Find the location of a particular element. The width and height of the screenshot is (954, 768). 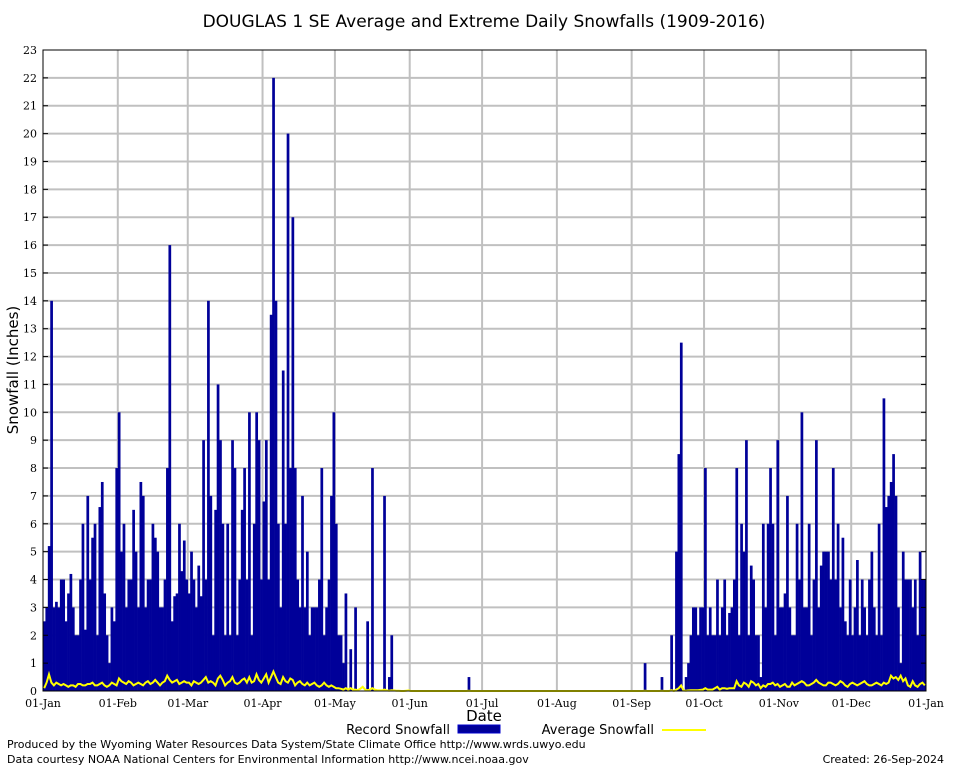

y-tick-label: 18 is located at coordinates (30, 189).